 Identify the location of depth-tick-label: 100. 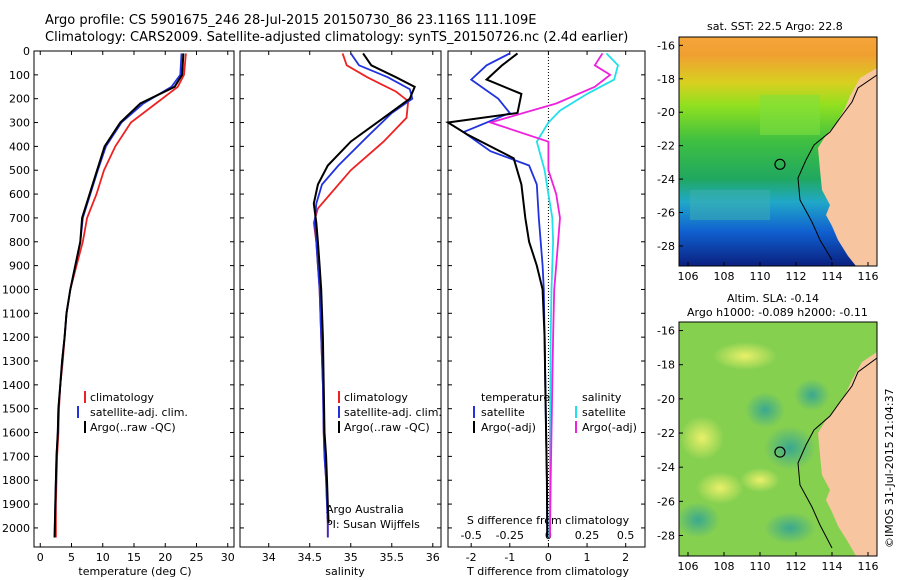
(19, 75).